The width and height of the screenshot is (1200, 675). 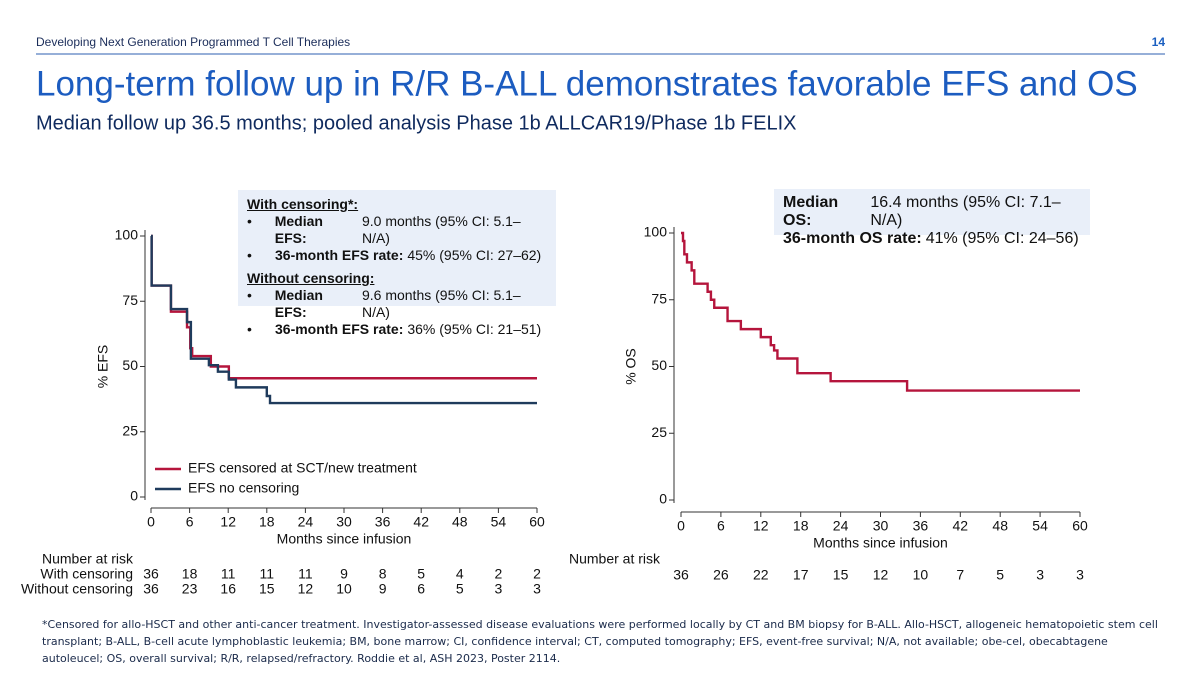 What do you see at coordinates (721, 526) in the screenshot?
I see `x-tick-label: 6` at bounding box center [721, 526].